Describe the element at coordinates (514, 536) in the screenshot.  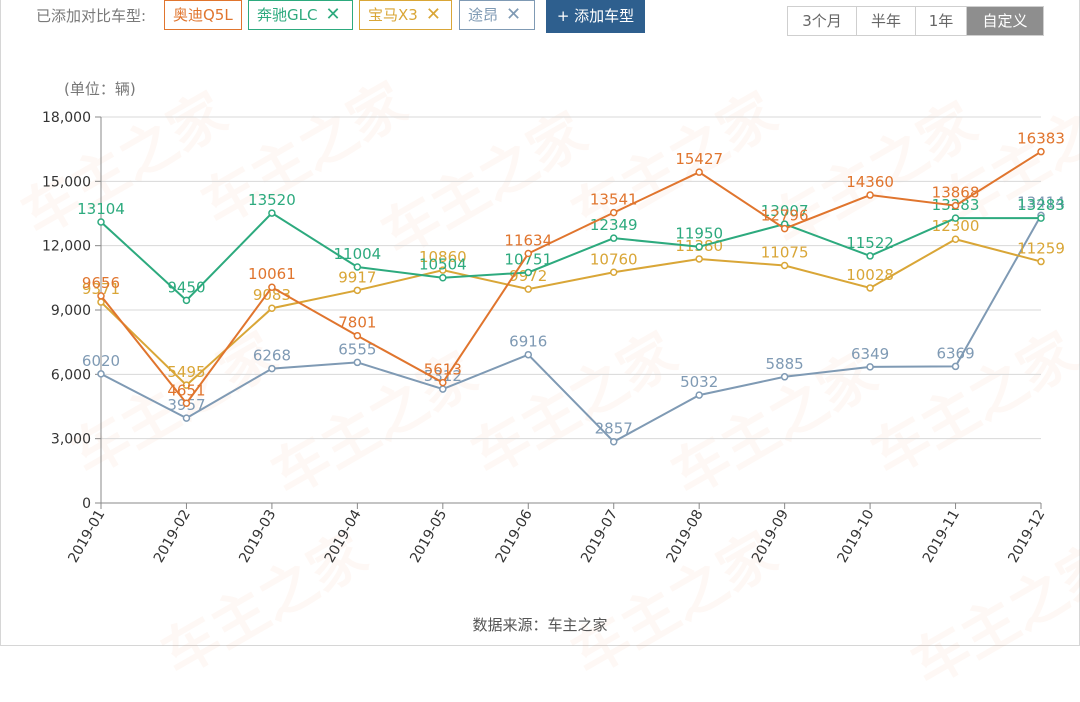
I see `x-tick-label: 2019-06` at that location.